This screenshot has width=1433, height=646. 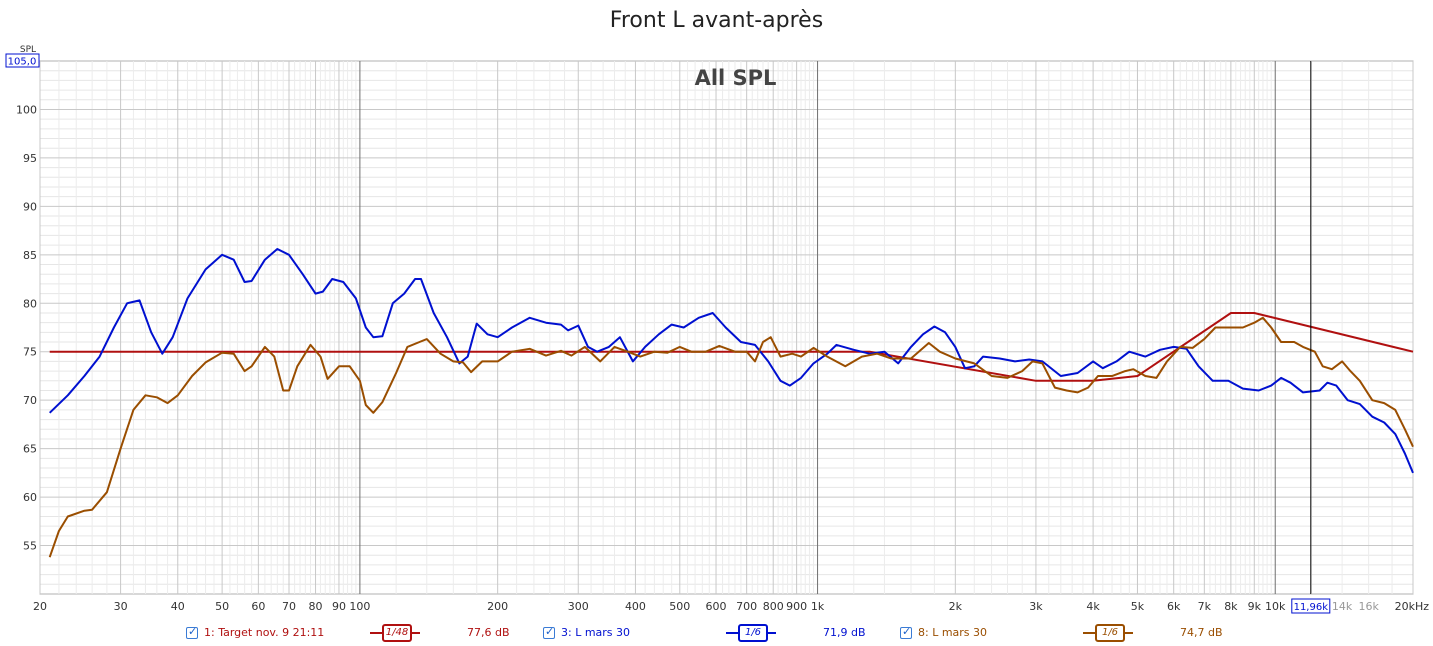 I want to click on checkbox-l-mars-30-b, so click(x=906, y=632).